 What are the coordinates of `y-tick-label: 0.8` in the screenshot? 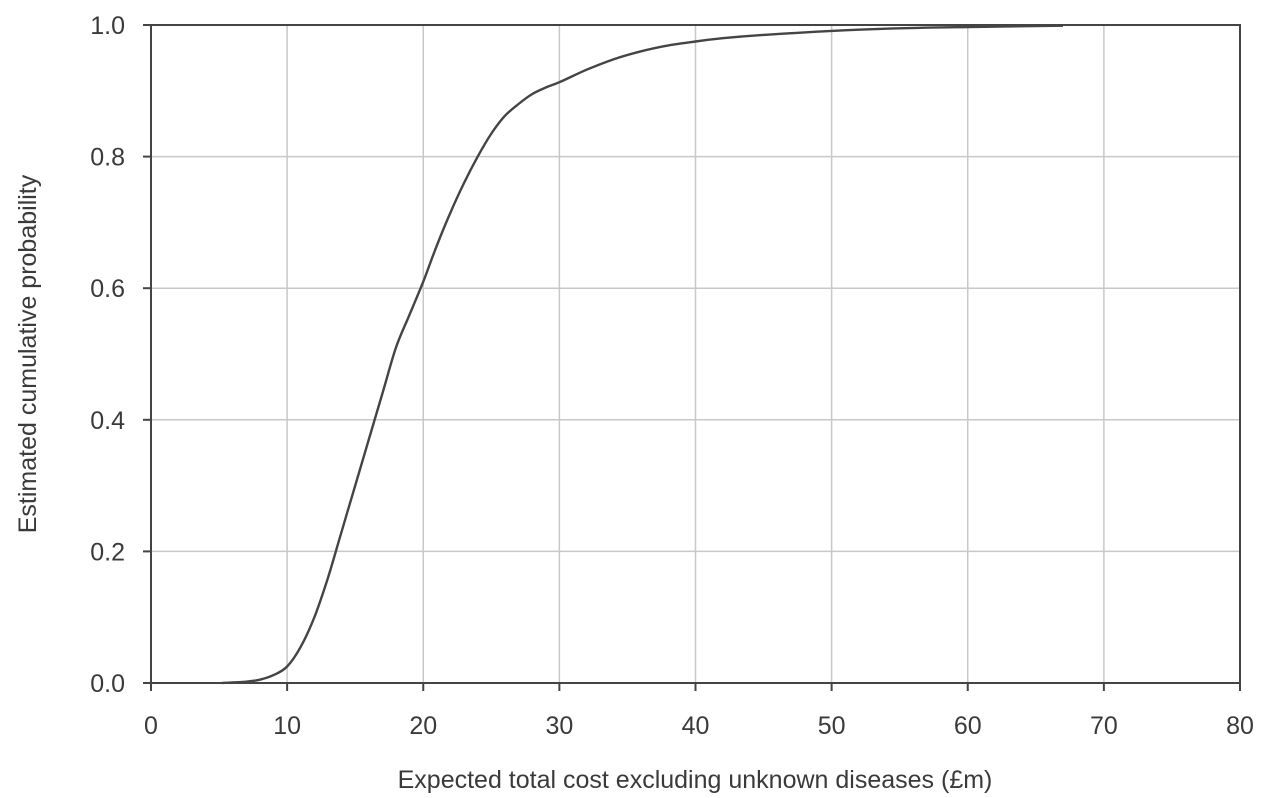 It's located at (107, 158).